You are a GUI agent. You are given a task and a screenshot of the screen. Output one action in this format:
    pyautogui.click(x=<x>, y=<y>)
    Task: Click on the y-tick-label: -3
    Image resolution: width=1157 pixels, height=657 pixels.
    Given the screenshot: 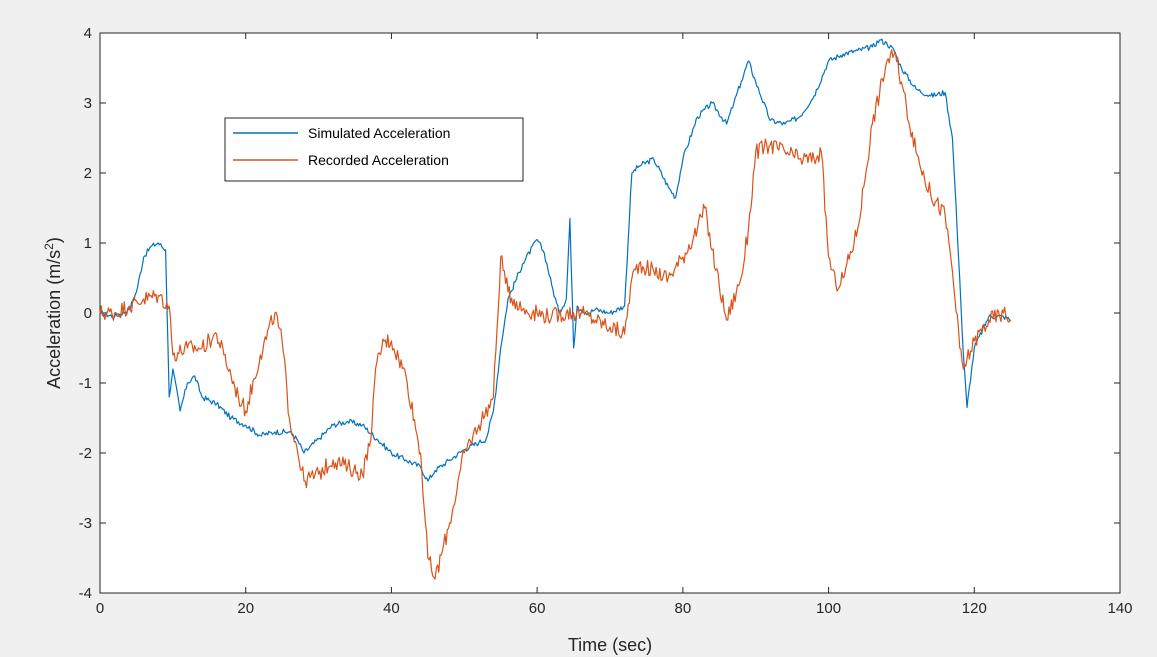 What is the action you would take?
    pyautogui.click(x=85, y=523)
    